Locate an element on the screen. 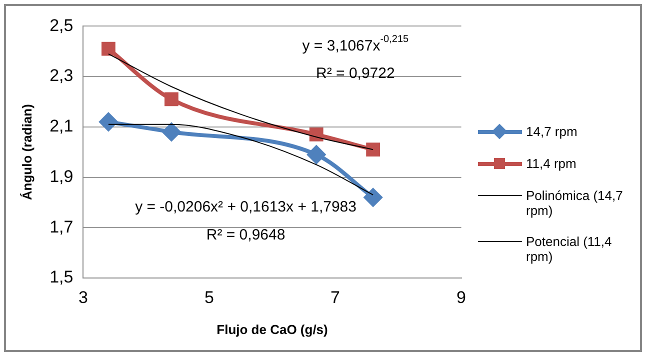 This screenshot has width=650, height=360. x-axis-title: Flujo de CaO (g/s) is located at coordinates (272, 329).